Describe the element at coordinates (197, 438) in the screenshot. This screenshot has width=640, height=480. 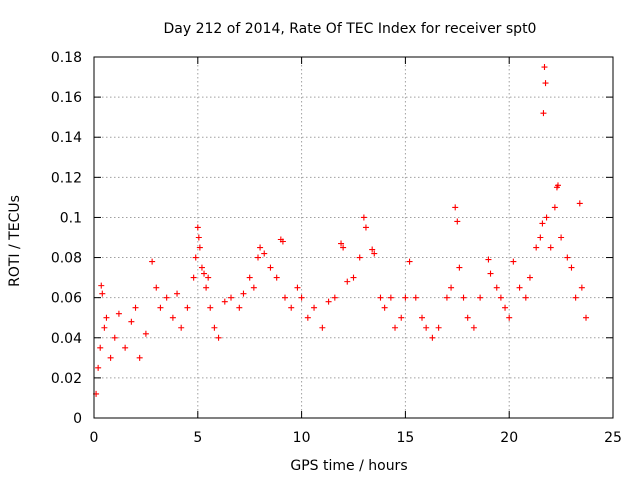
I see `x-tick-label: 5` at that location.